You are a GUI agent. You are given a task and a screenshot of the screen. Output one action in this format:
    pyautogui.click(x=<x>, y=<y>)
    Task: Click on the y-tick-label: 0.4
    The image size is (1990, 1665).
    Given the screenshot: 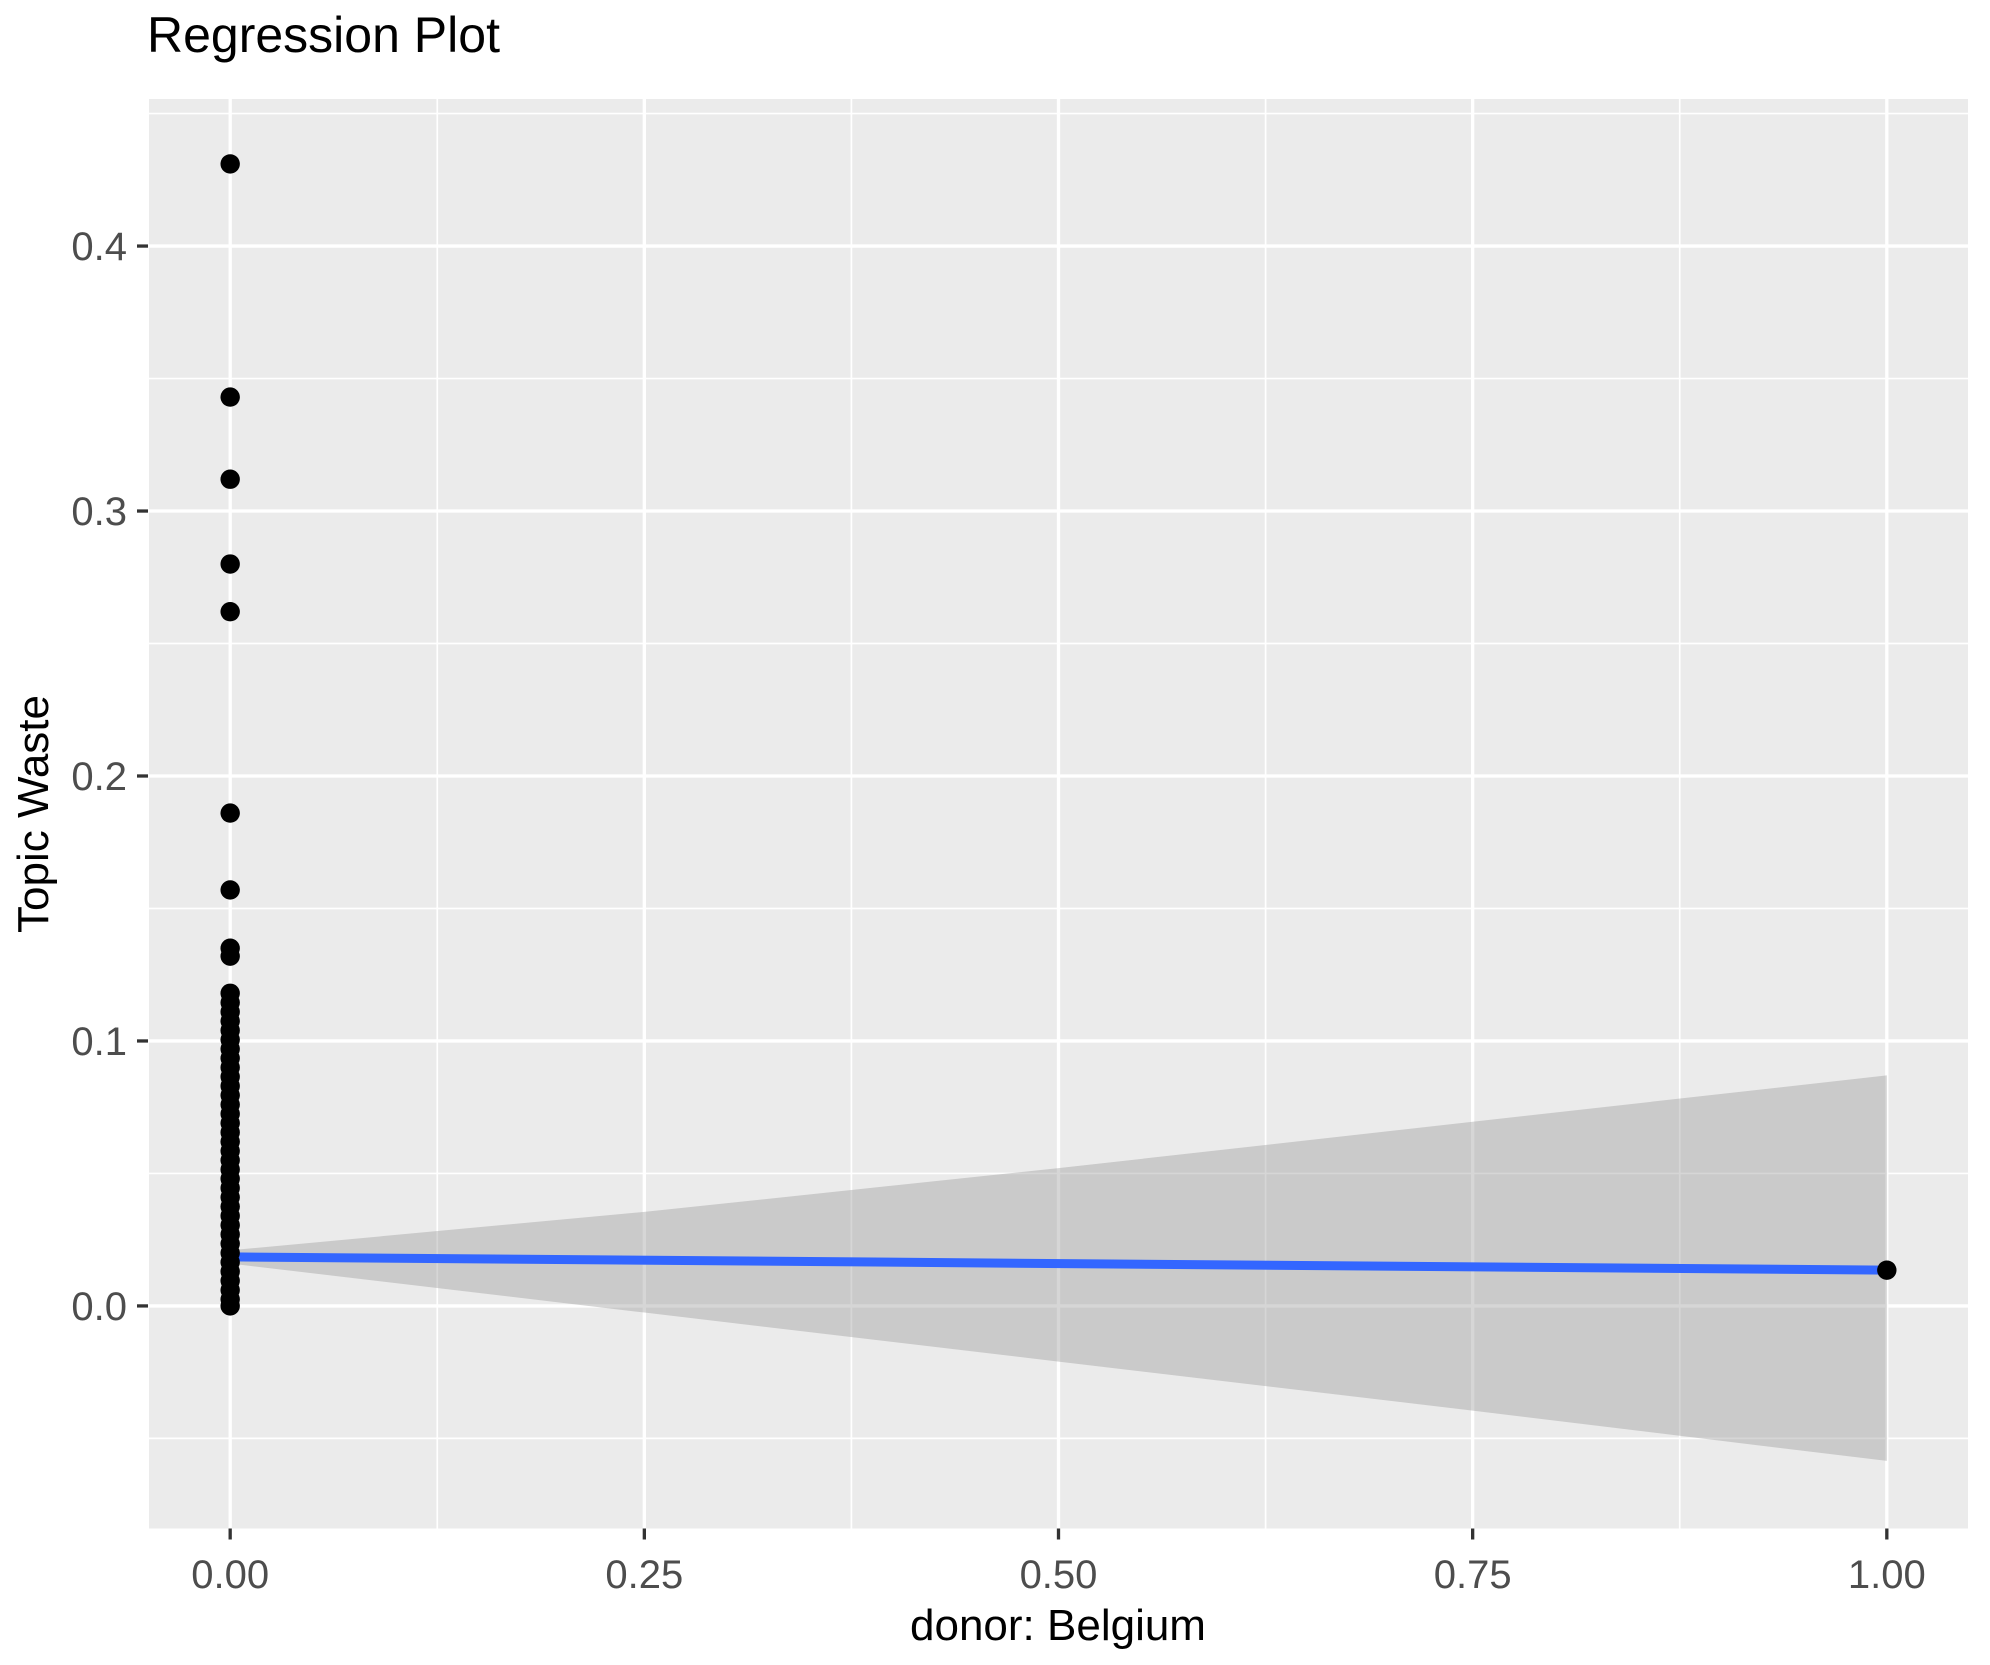 What is the action you would take?
    pyautogui.click(x=99, y=247)
    